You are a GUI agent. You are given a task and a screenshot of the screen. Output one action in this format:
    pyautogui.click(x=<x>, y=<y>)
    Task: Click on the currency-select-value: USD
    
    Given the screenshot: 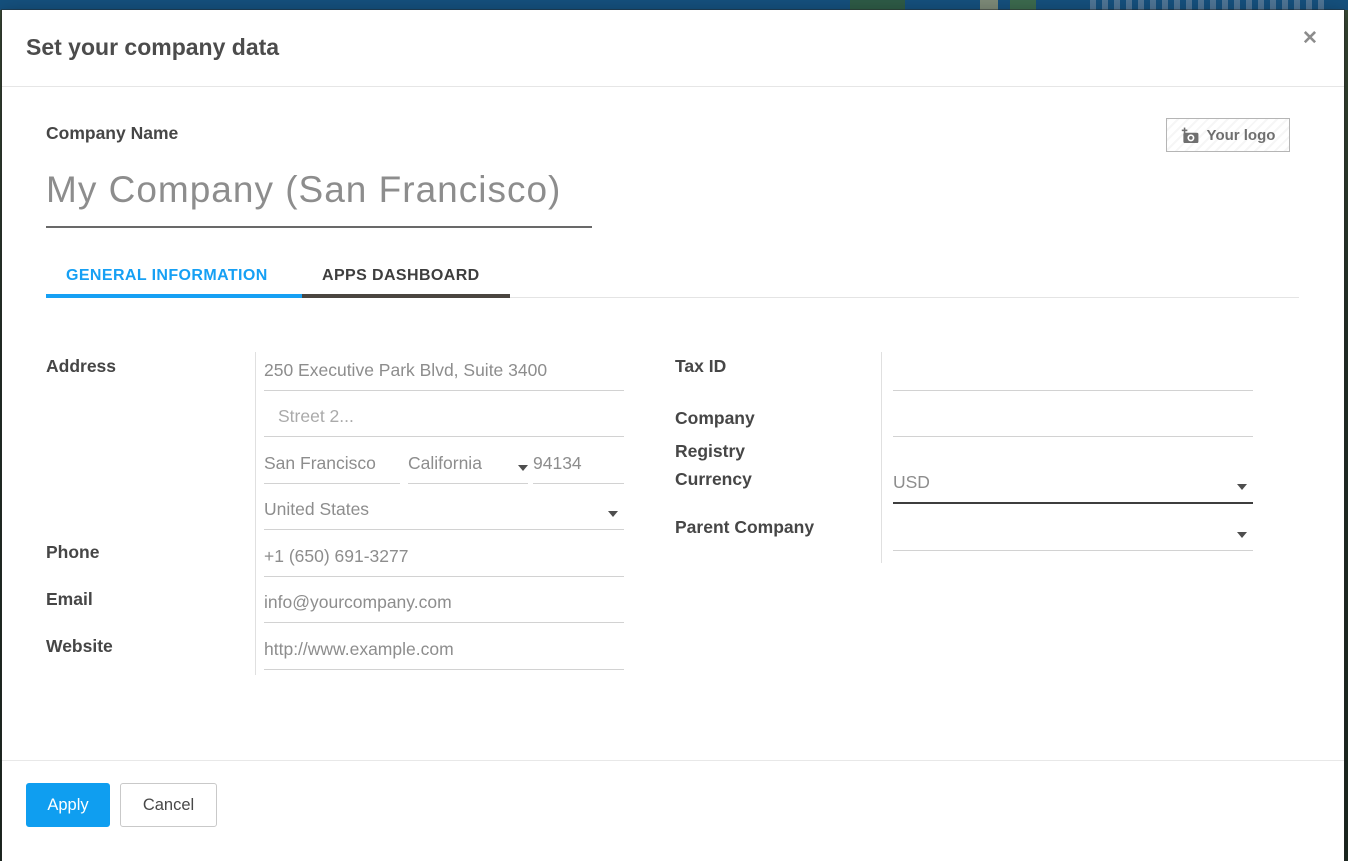 What is the action you would take?
    pyautogui.click(x=911, y=482)
    